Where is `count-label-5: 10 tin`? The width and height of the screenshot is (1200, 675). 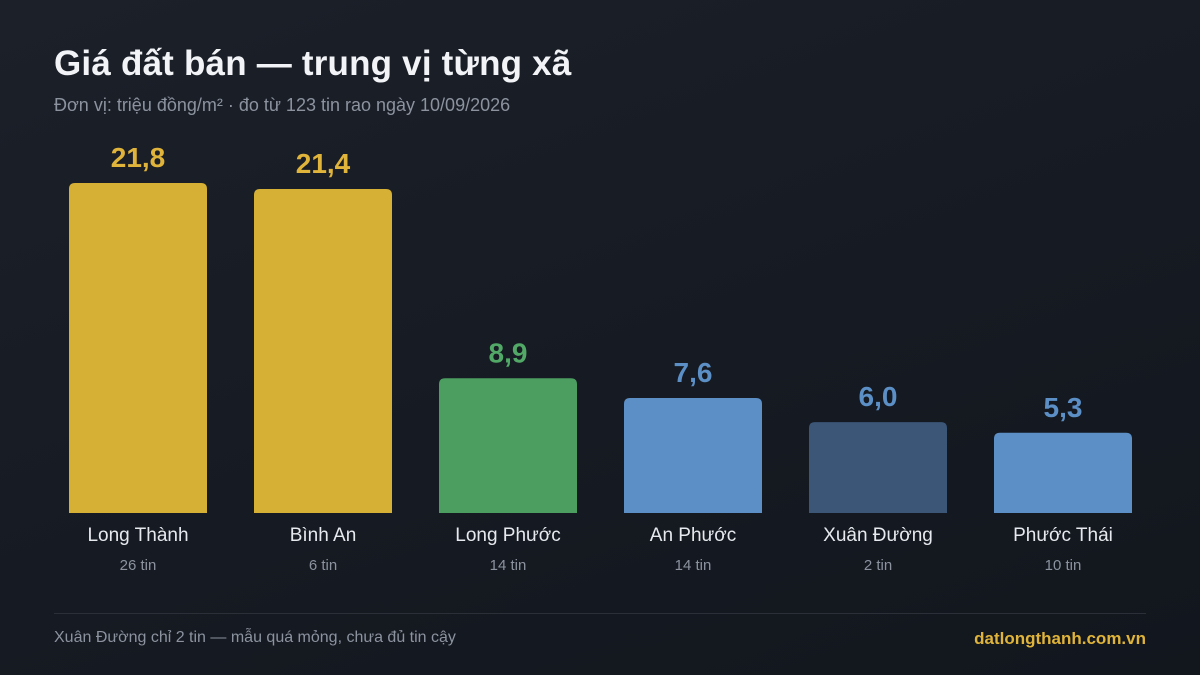
count-label-5: 10 tin is located at coordinates (1063, 565).